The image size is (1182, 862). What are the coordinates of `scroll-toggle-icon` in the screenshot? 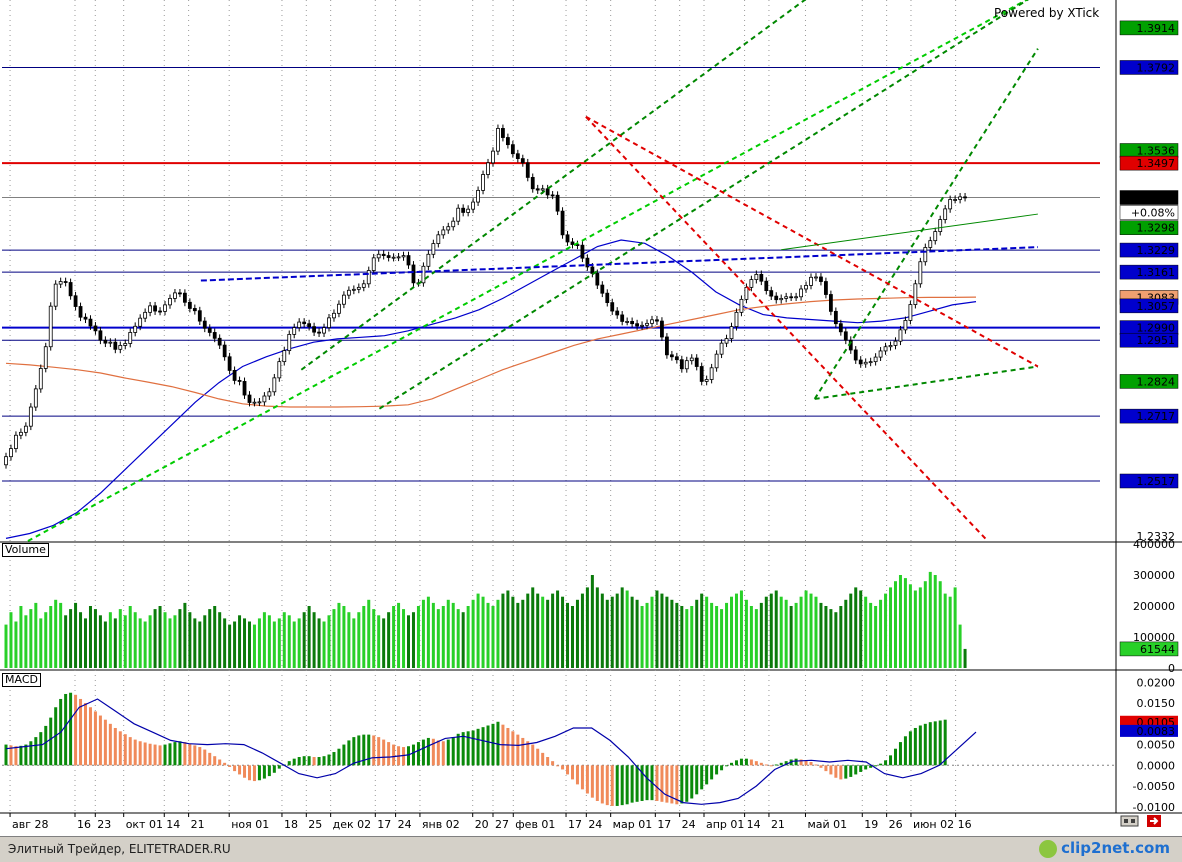 It's located at (1130, 821).